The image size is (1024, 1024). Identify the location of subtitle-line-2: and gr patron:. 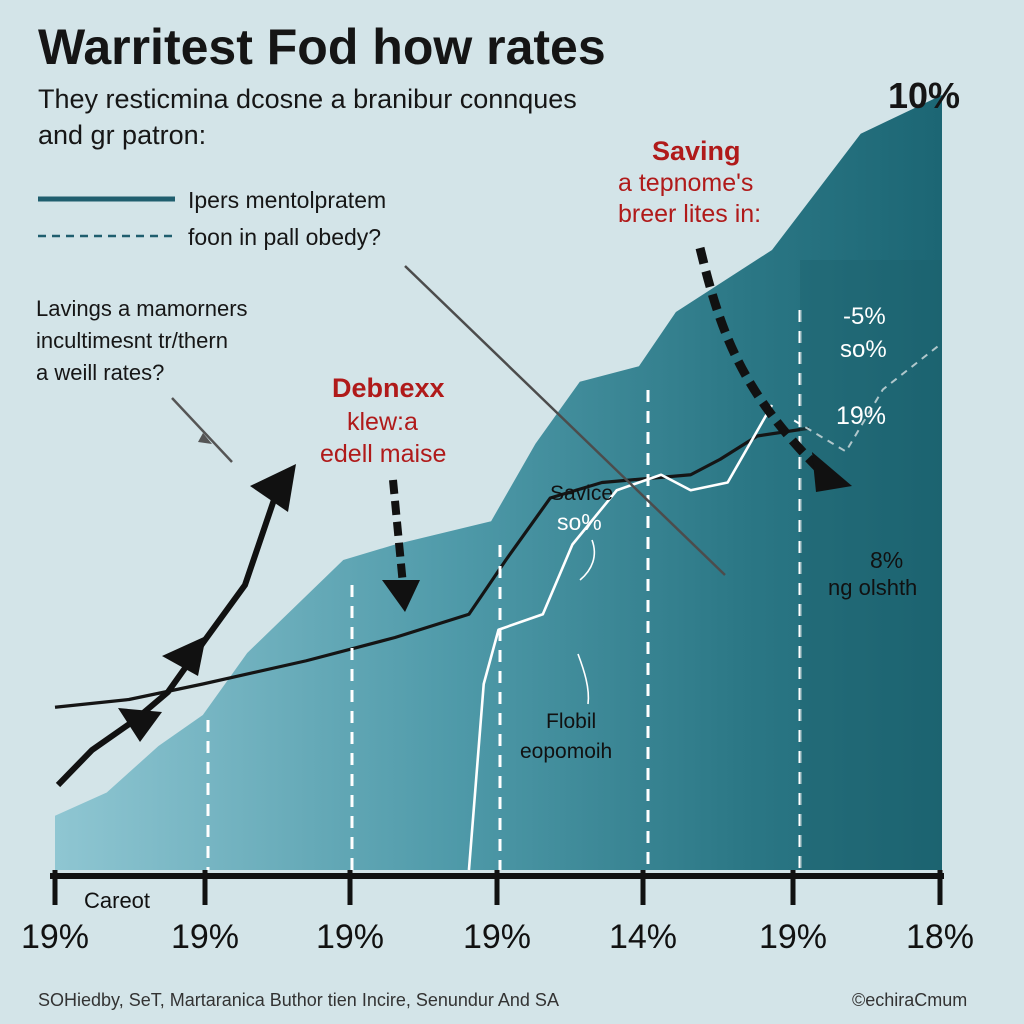
(122, 135).